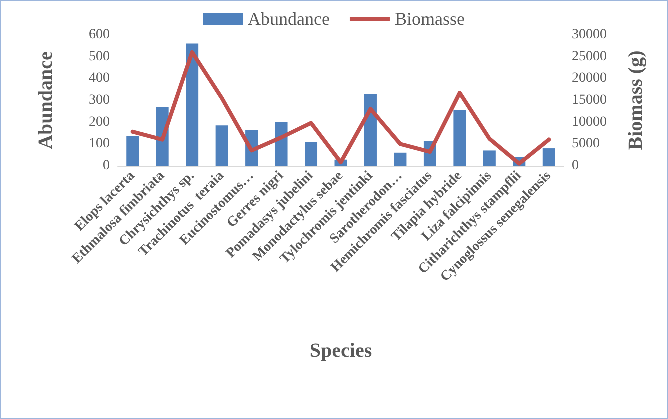 The width and height of the screenshot is (668, 419). What do you see at coordinates (429, 19) in the screenshot?
I see `legend-label: Biomasse` at bounding box center [429, 19].